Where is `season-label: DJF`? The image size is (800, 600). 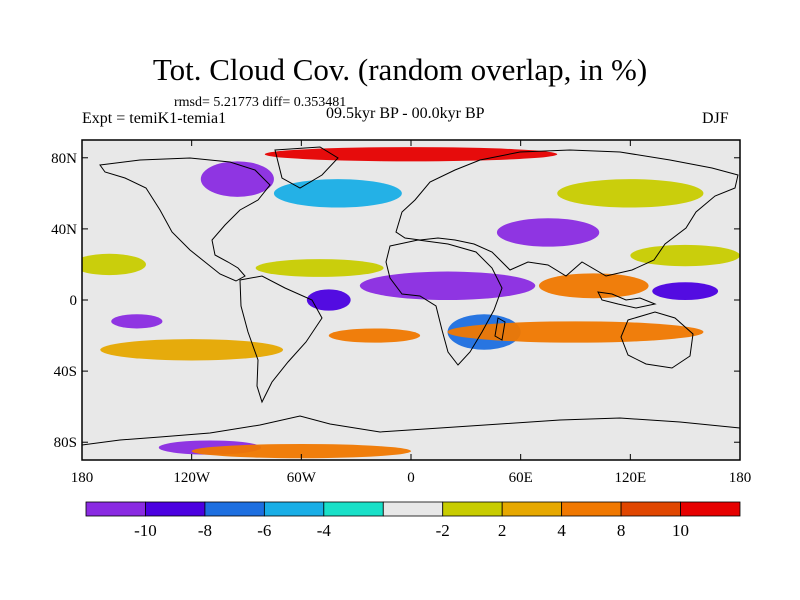 season-label: DJF is located at coordinates (715, 118).